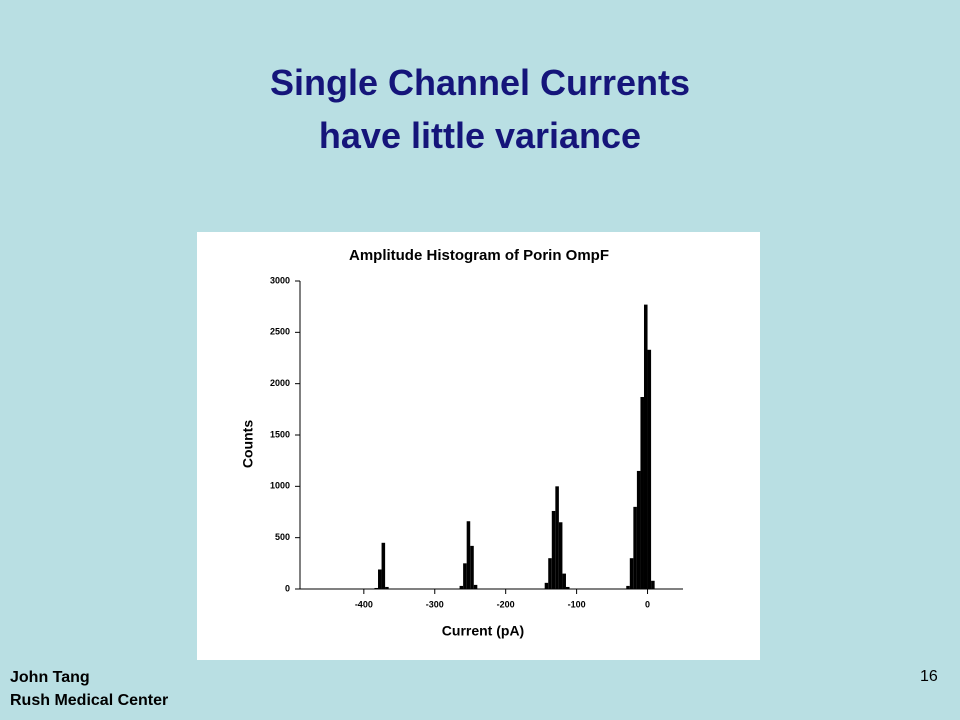 This screenshot has height=720, width=960. I want to click on y-tick-label: 500, so click(282, 537).